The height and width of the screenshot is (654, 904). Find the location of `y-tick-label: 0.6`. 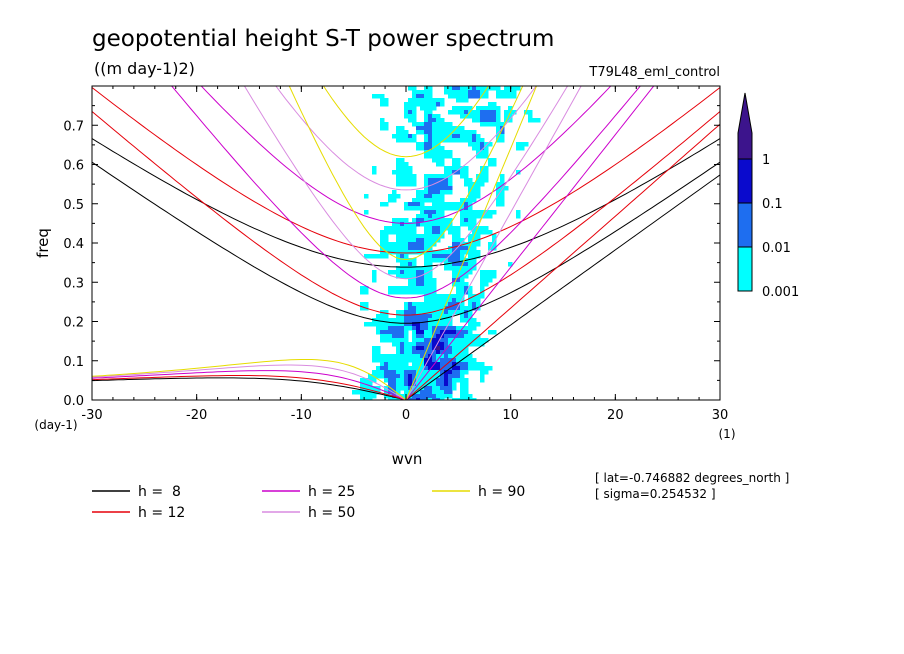

y-tick-label: 0.6 is located at coordinates (73, 166).